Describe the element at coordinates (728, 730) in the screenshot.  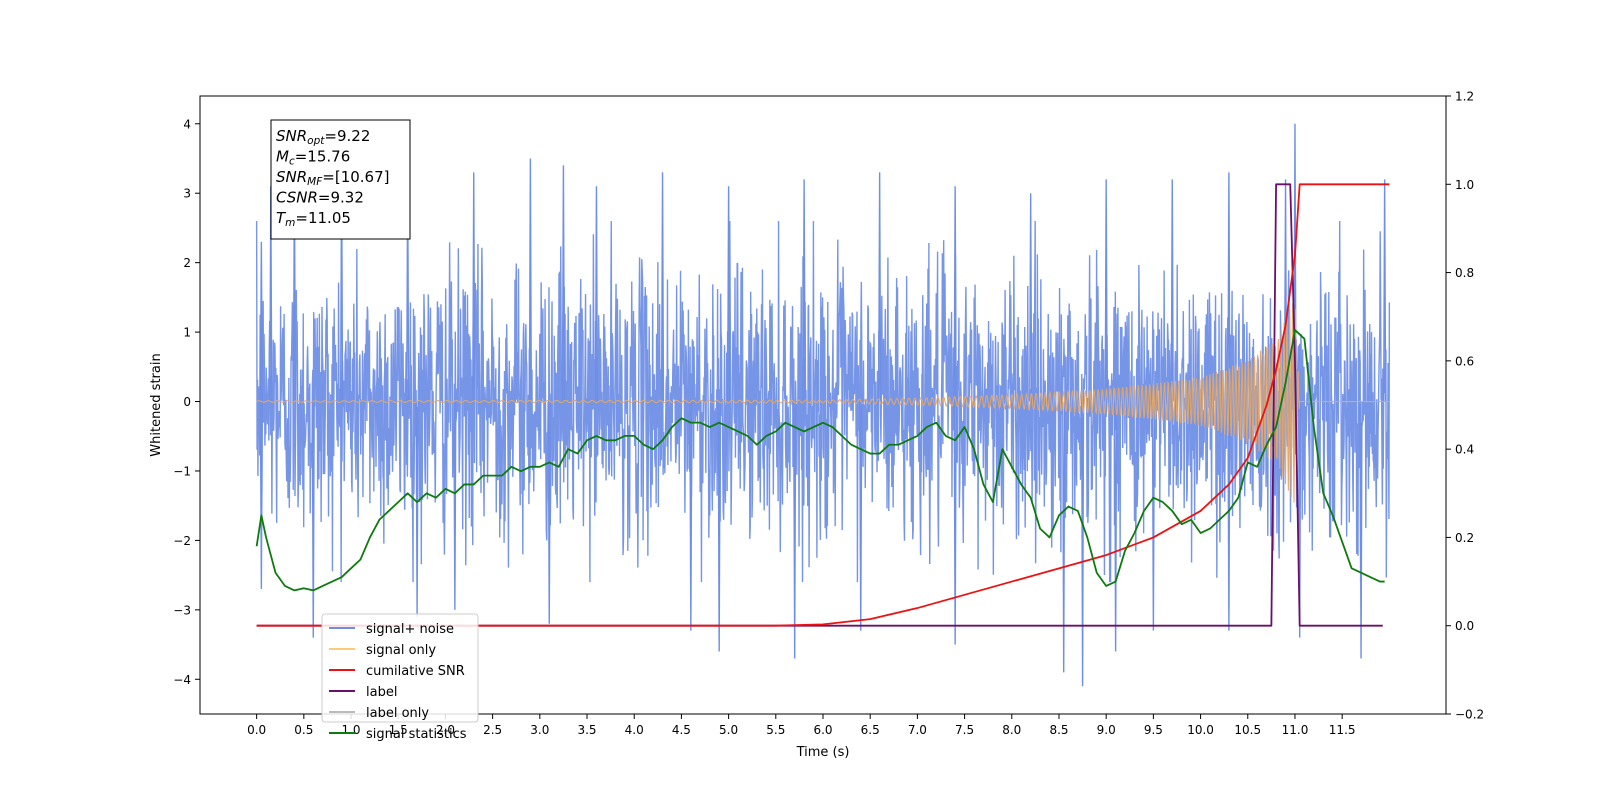
I see `x-tick-label-10: 5.0` at that location.